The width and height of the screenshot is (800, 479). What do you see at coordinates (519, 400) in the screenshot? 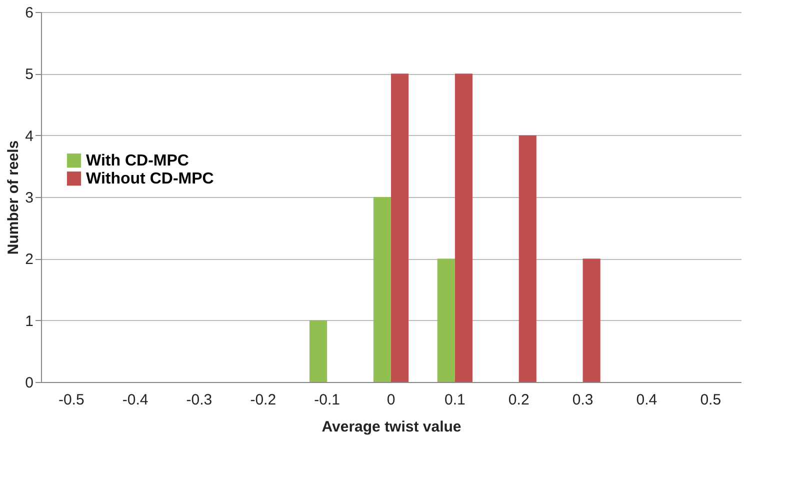
I see `x-tick-label: 0.2` at bounding box center [519, 400].